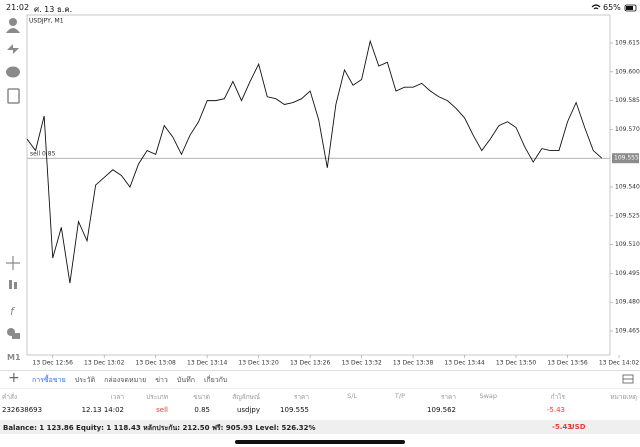 The width and height of the screenshot is (640, 447). What do you see at coordinates (13, 311) in the screenshot?
I see `function-icon: f` at bounding box center [13, 311].